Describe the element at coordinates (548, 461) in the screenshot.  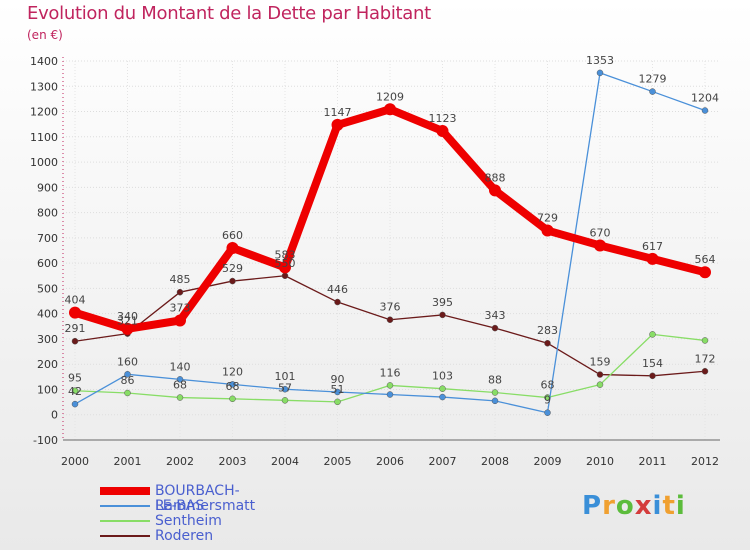
I see `x-tick-label: 2009` at that location.